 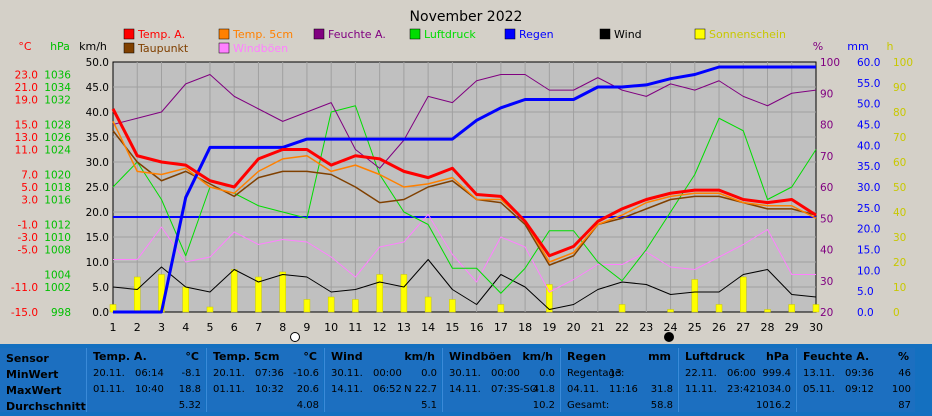 I want to click on x-tick-label: 17, so click(x=501, y=327).